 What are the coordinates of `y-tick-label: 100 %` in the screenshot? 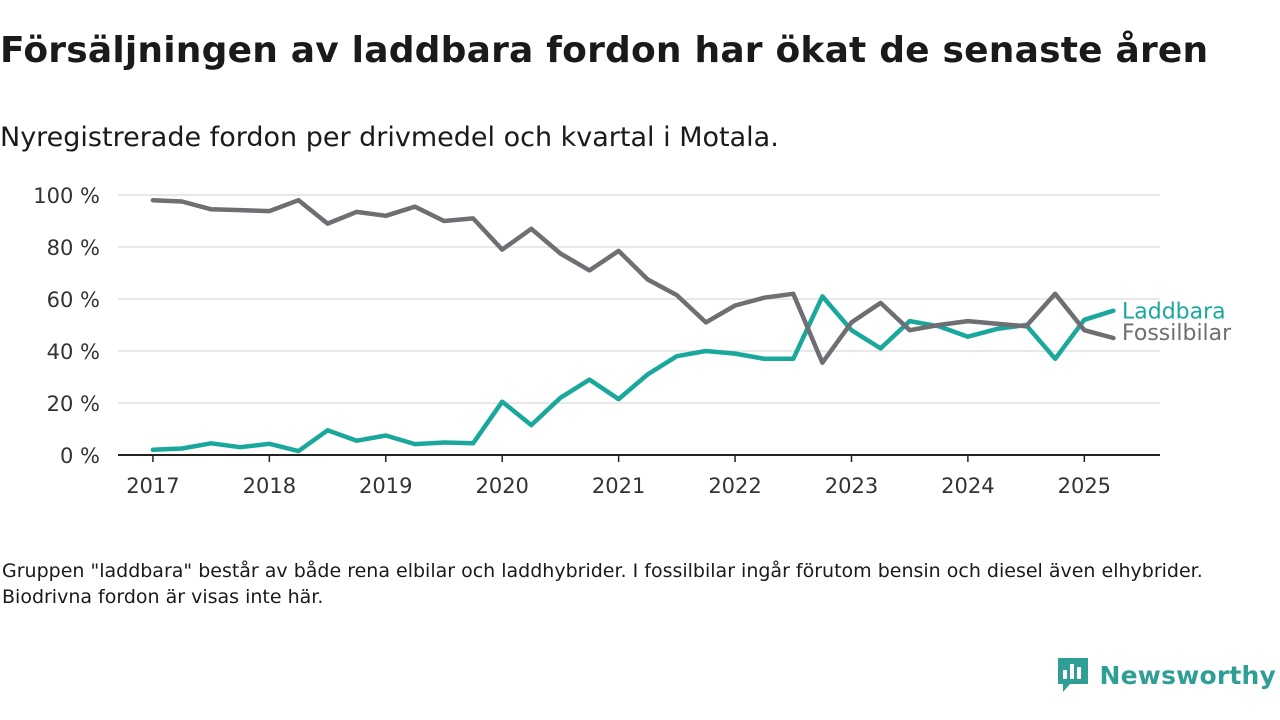 It's located at (66, 196).